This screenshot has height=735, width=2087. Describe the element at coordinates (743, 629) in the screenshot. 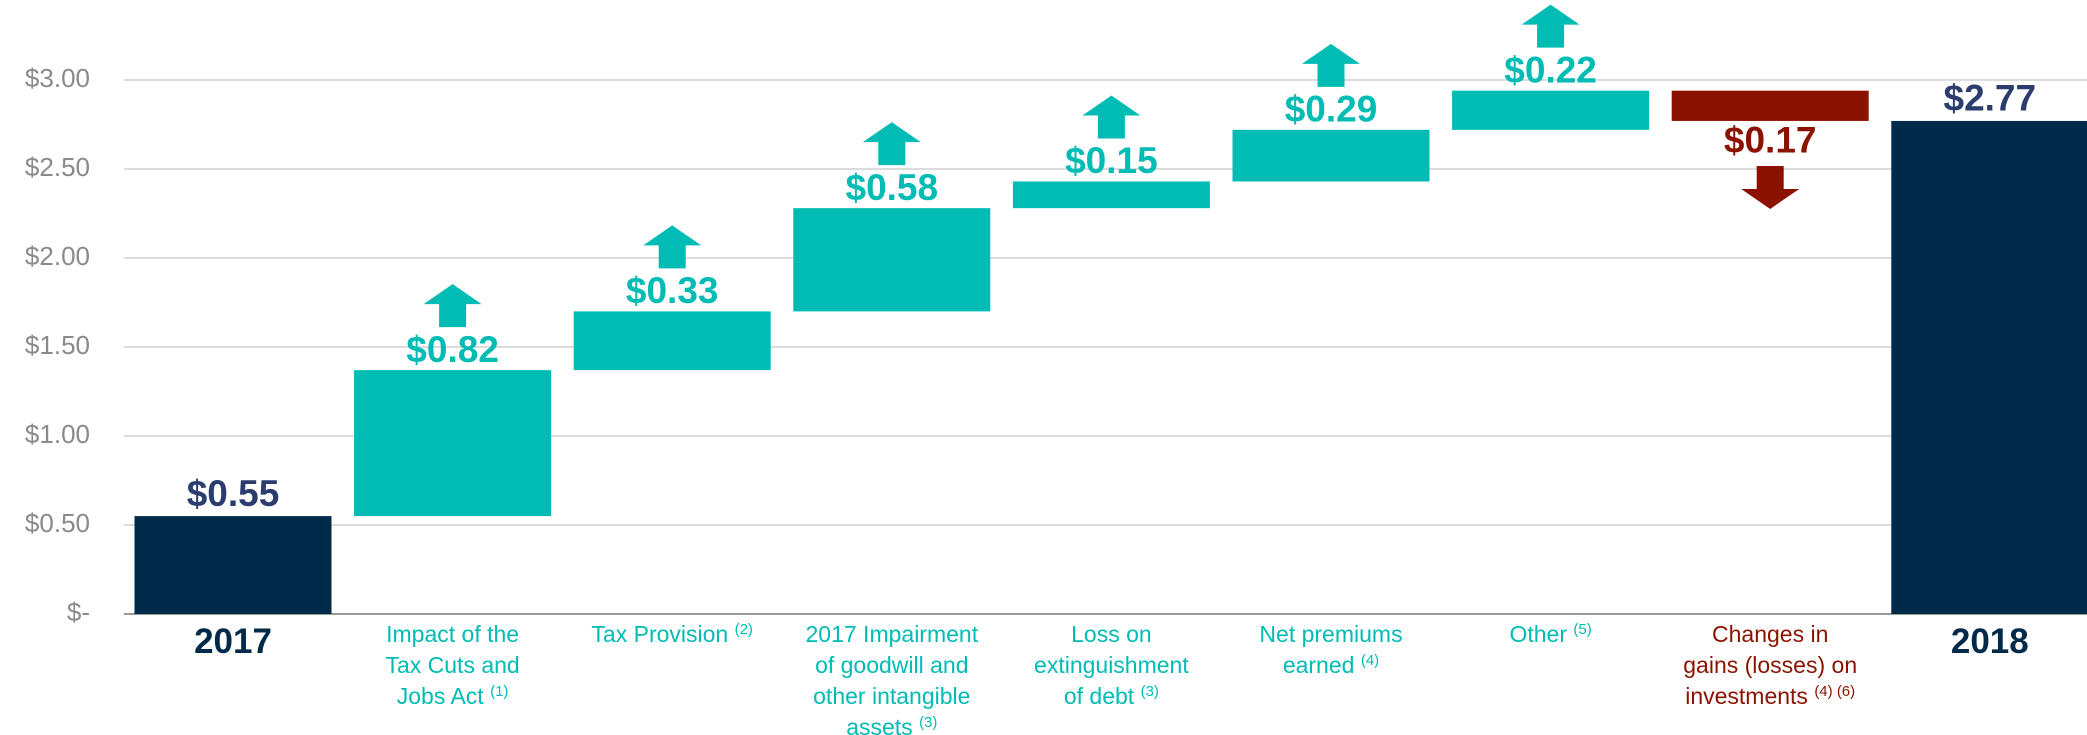

I see `footnote-ref: (2)` at that location.